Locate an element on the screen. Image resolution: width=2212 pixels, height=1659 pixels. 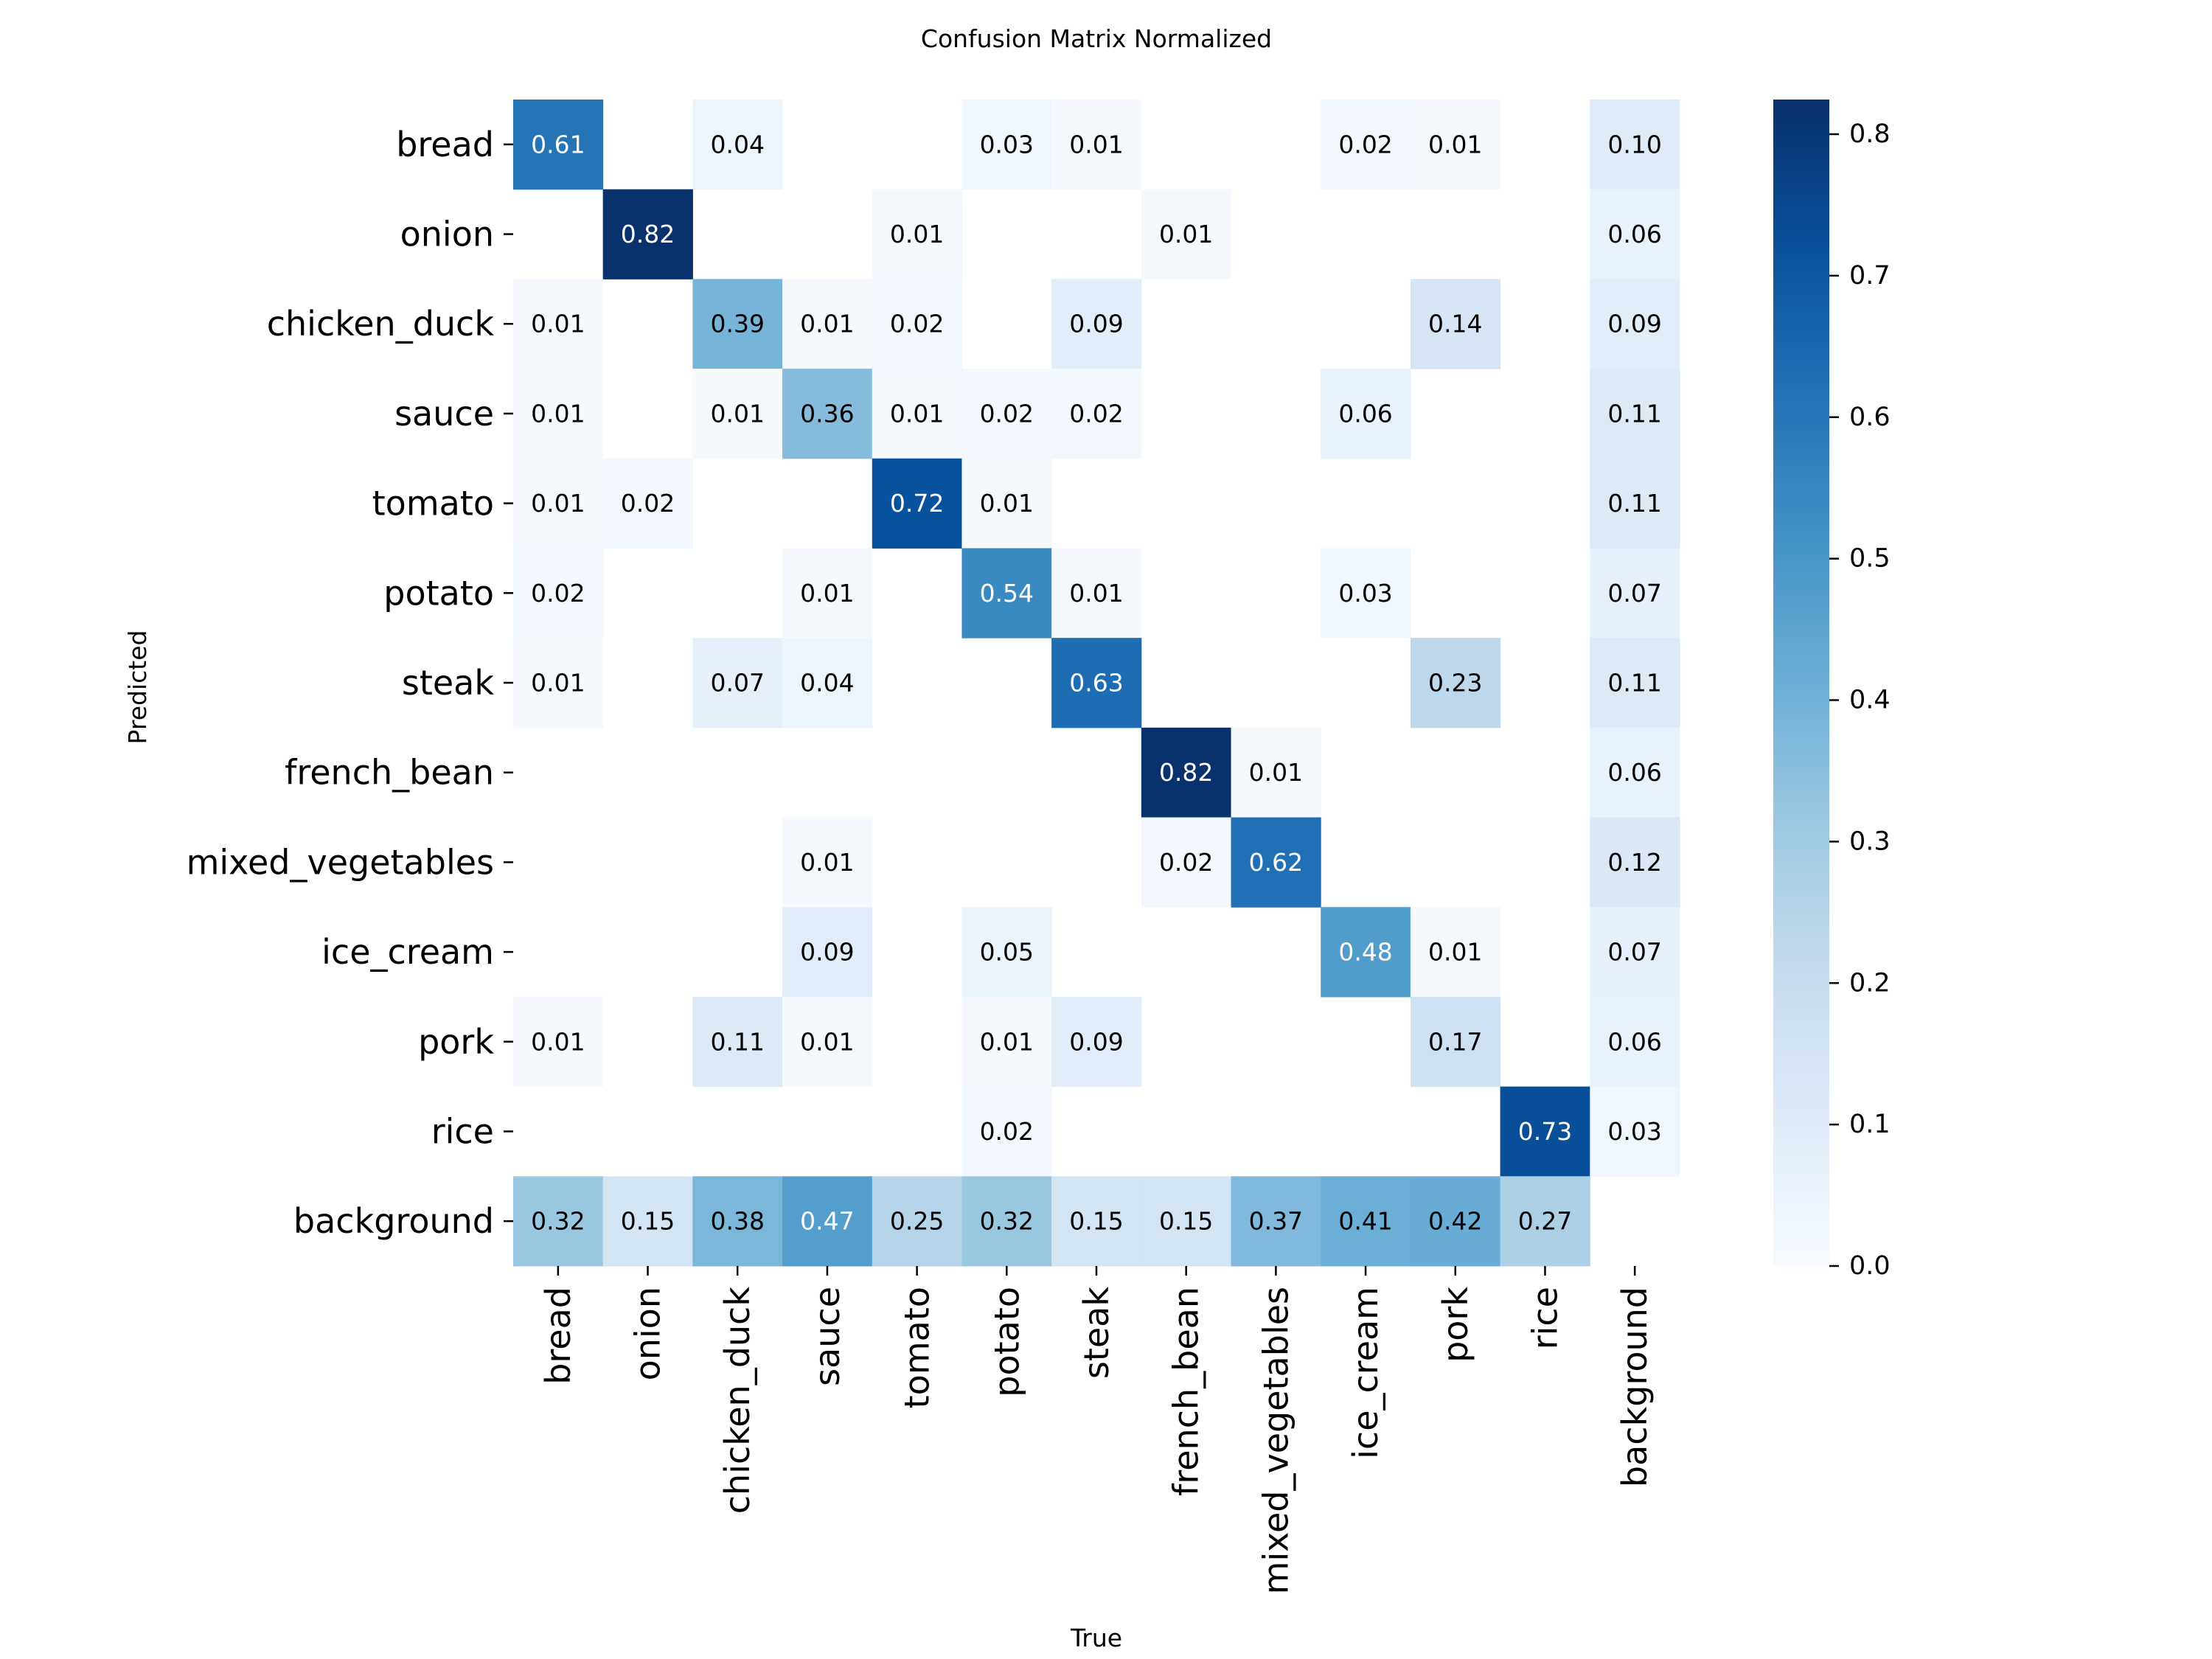
cell-value-label: 0.10 is located at coordinates (1634, 144).